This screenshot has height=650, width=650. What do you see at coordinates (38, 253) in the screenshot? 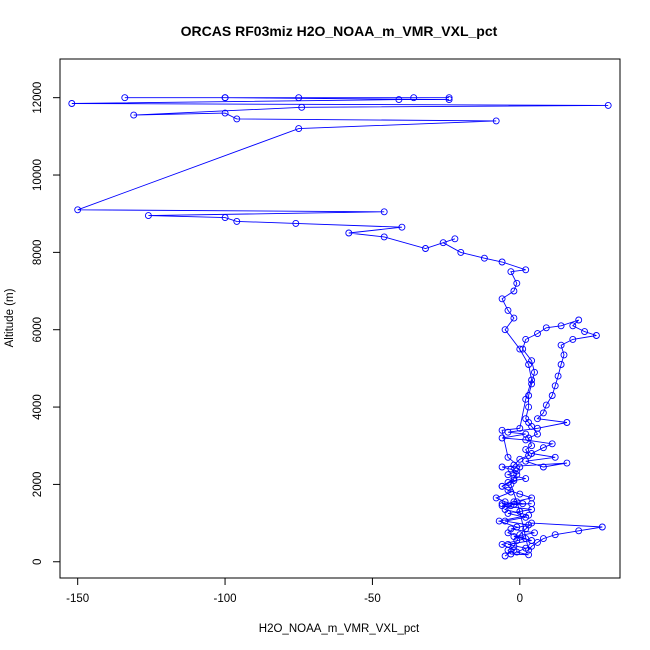
I see `y-tick-label: 8000` at bounding box center [38, 253].